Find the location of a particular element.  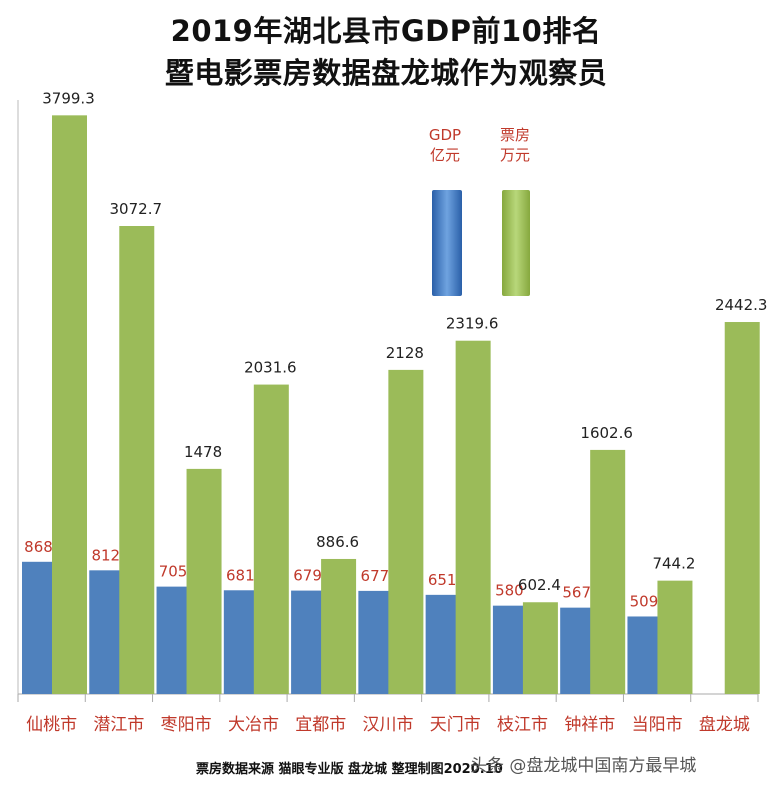

legend-box-line2: 万元 is located at coordinates (514, 155).